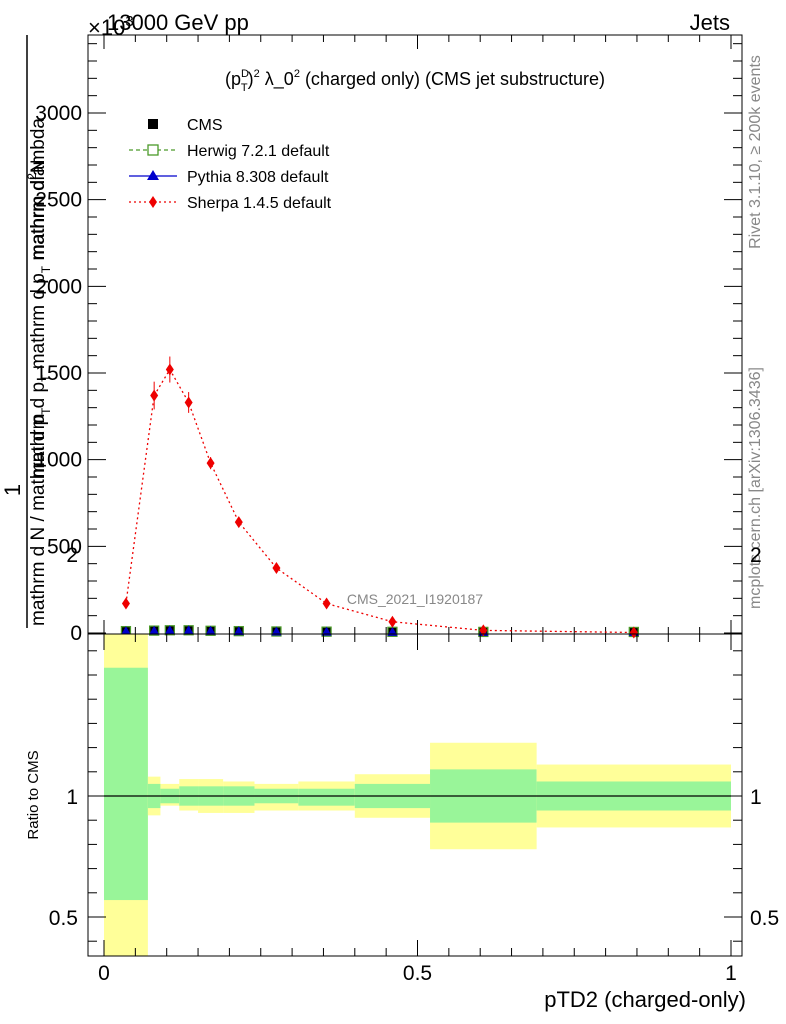 The image size is (786, 1024). Describe the element at coordinates (58, 286) in the screenshot. I see `main-ytick-label: 2000` at that location.